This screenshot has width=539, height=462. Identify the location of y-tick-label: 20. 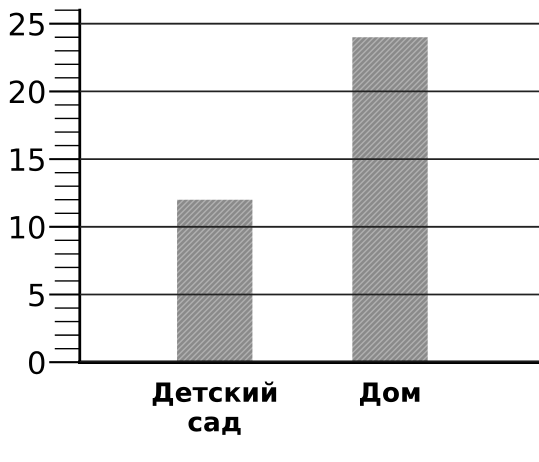
(27, 92).